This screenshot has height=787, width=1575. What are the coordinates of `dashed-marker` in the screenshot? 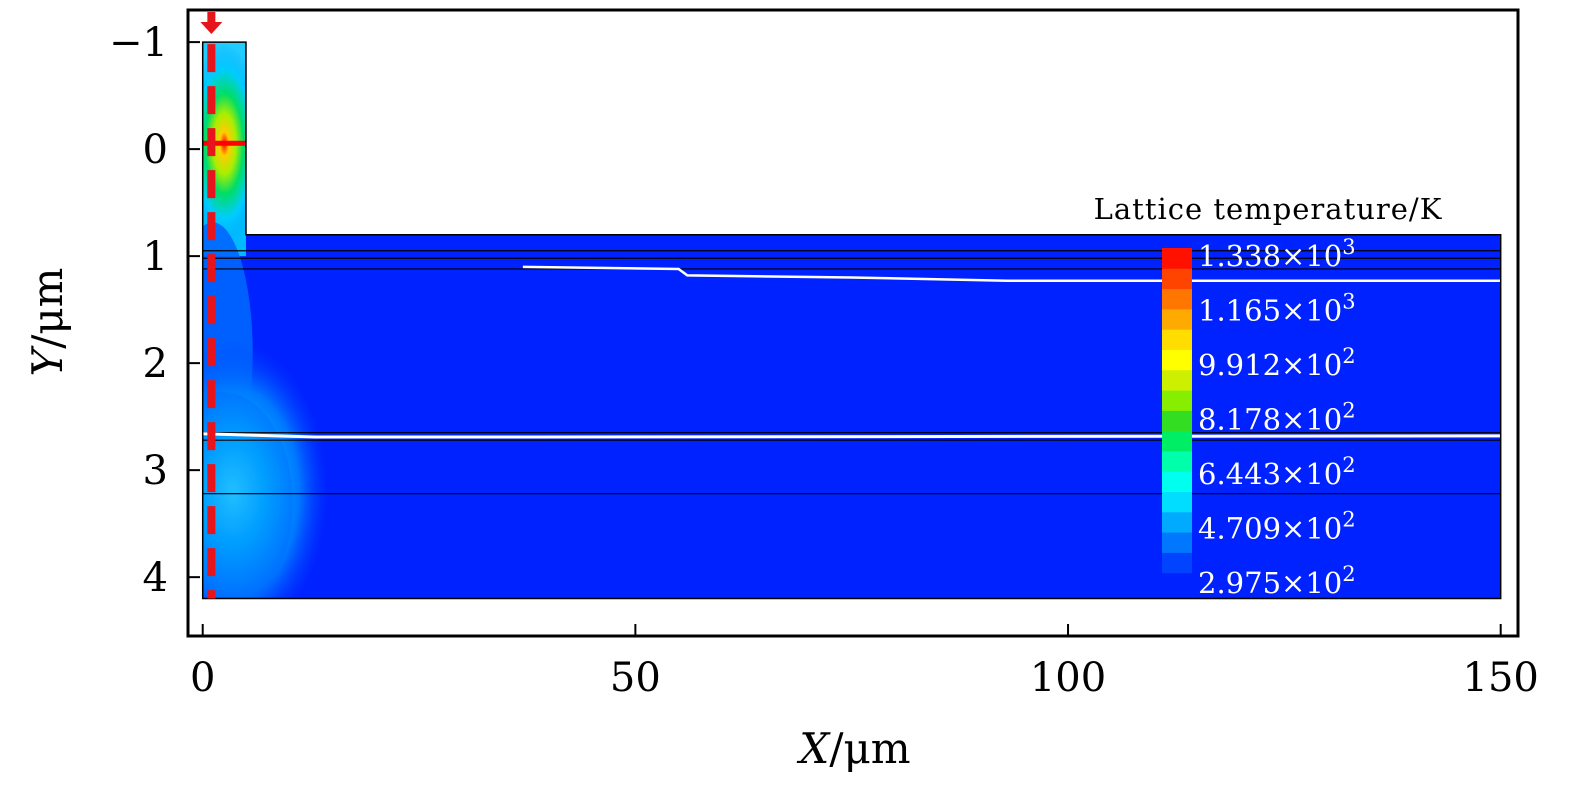 It's located at (211, 305).